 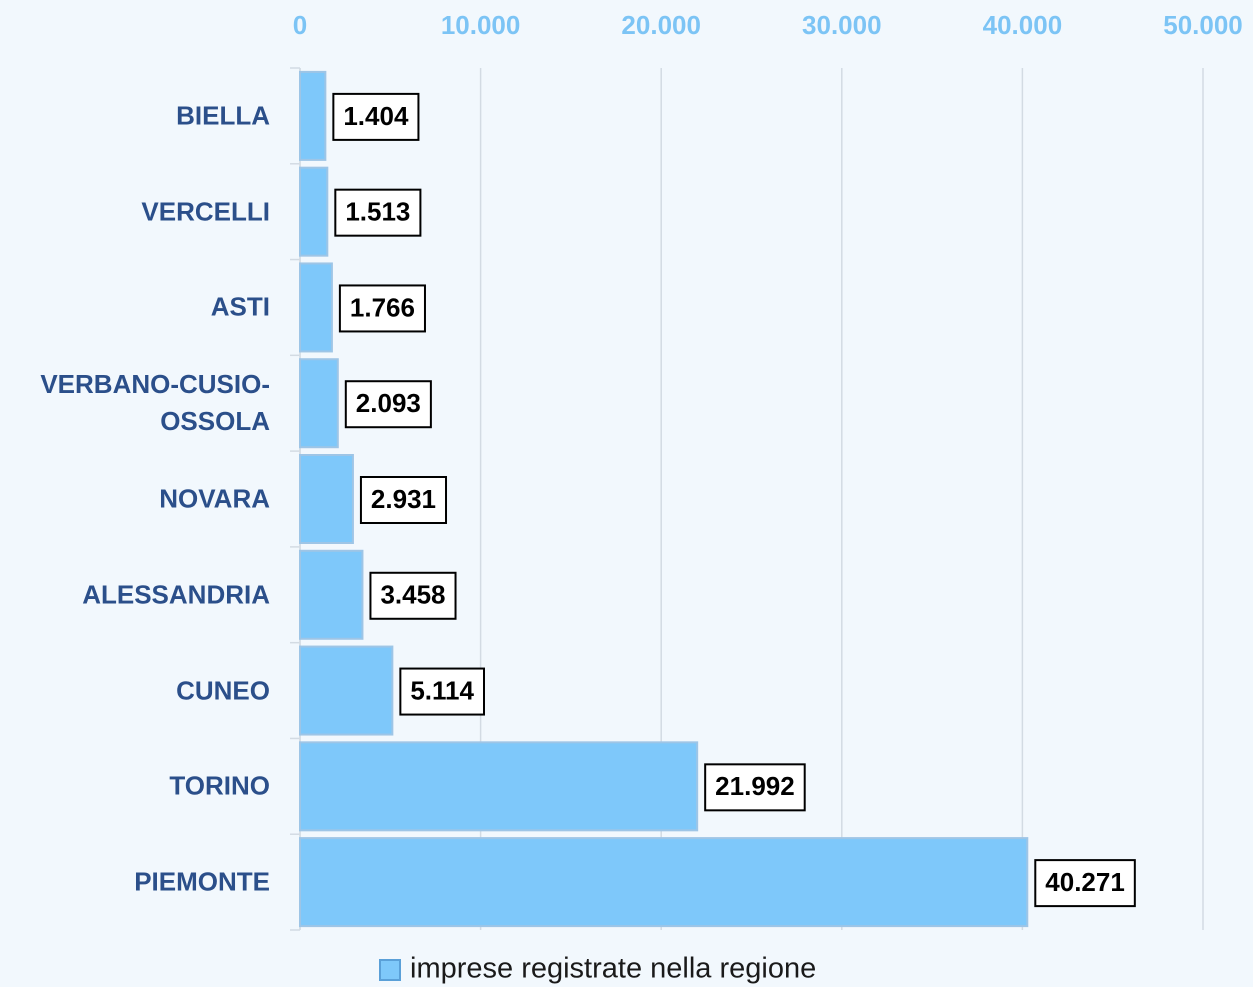 I want to click on legend-swatch, so click(x=390, y=970).